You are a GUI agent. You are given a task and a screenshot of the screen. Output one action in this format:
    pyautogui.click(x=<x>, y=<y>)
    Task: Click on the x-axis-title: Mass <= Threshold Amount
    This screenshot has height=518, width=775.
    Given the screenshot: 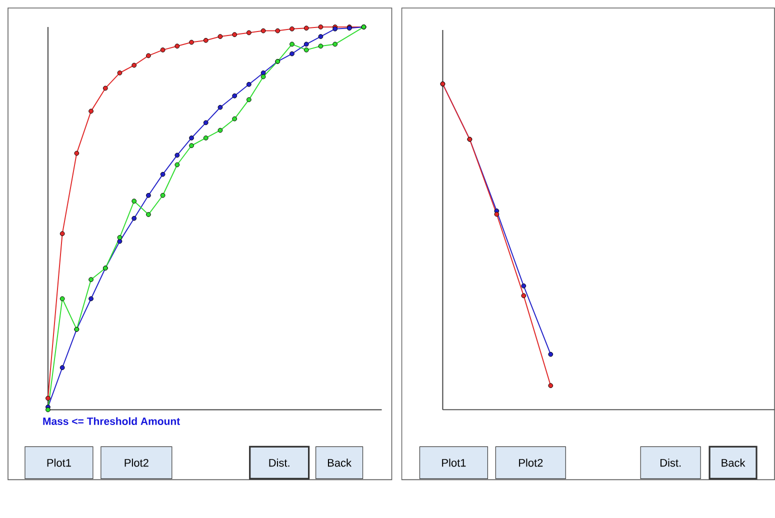 What is the action you would take?
    pyautogui.click(x=111, y=421)
    